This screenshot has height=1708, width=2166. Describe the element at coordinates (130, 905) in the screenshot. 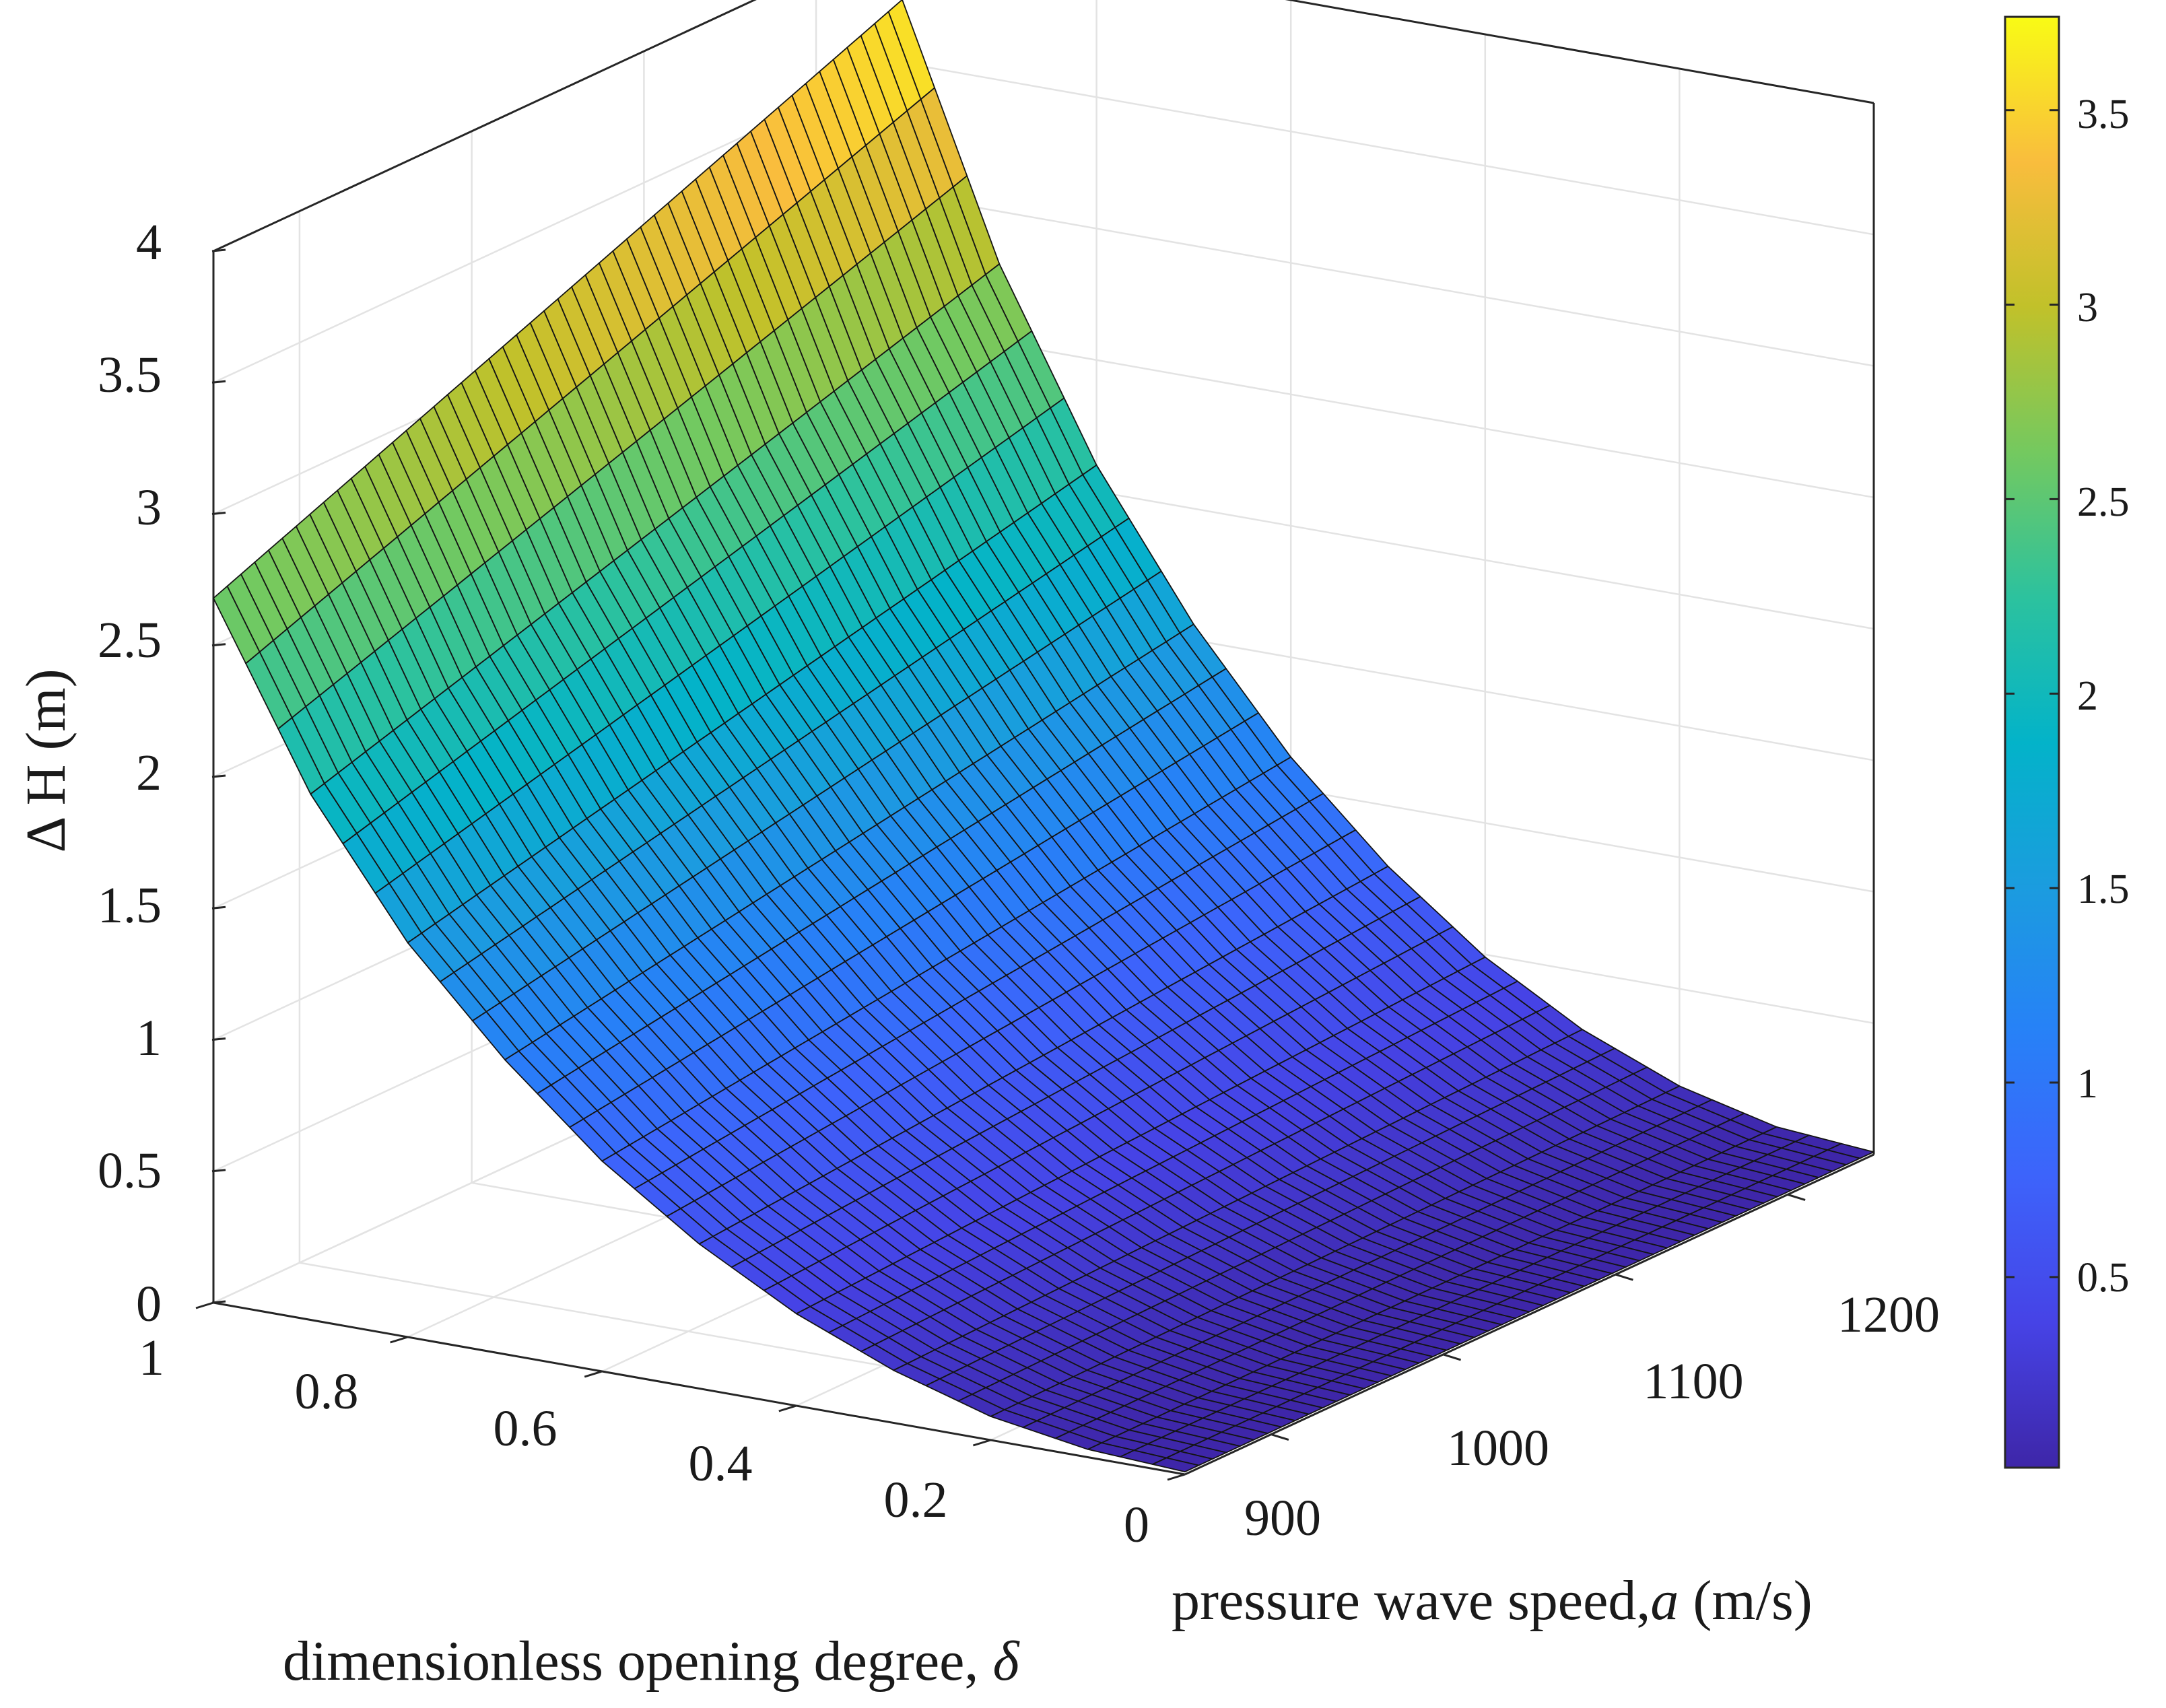

I see `z-tick-label: 1.5` at that location.